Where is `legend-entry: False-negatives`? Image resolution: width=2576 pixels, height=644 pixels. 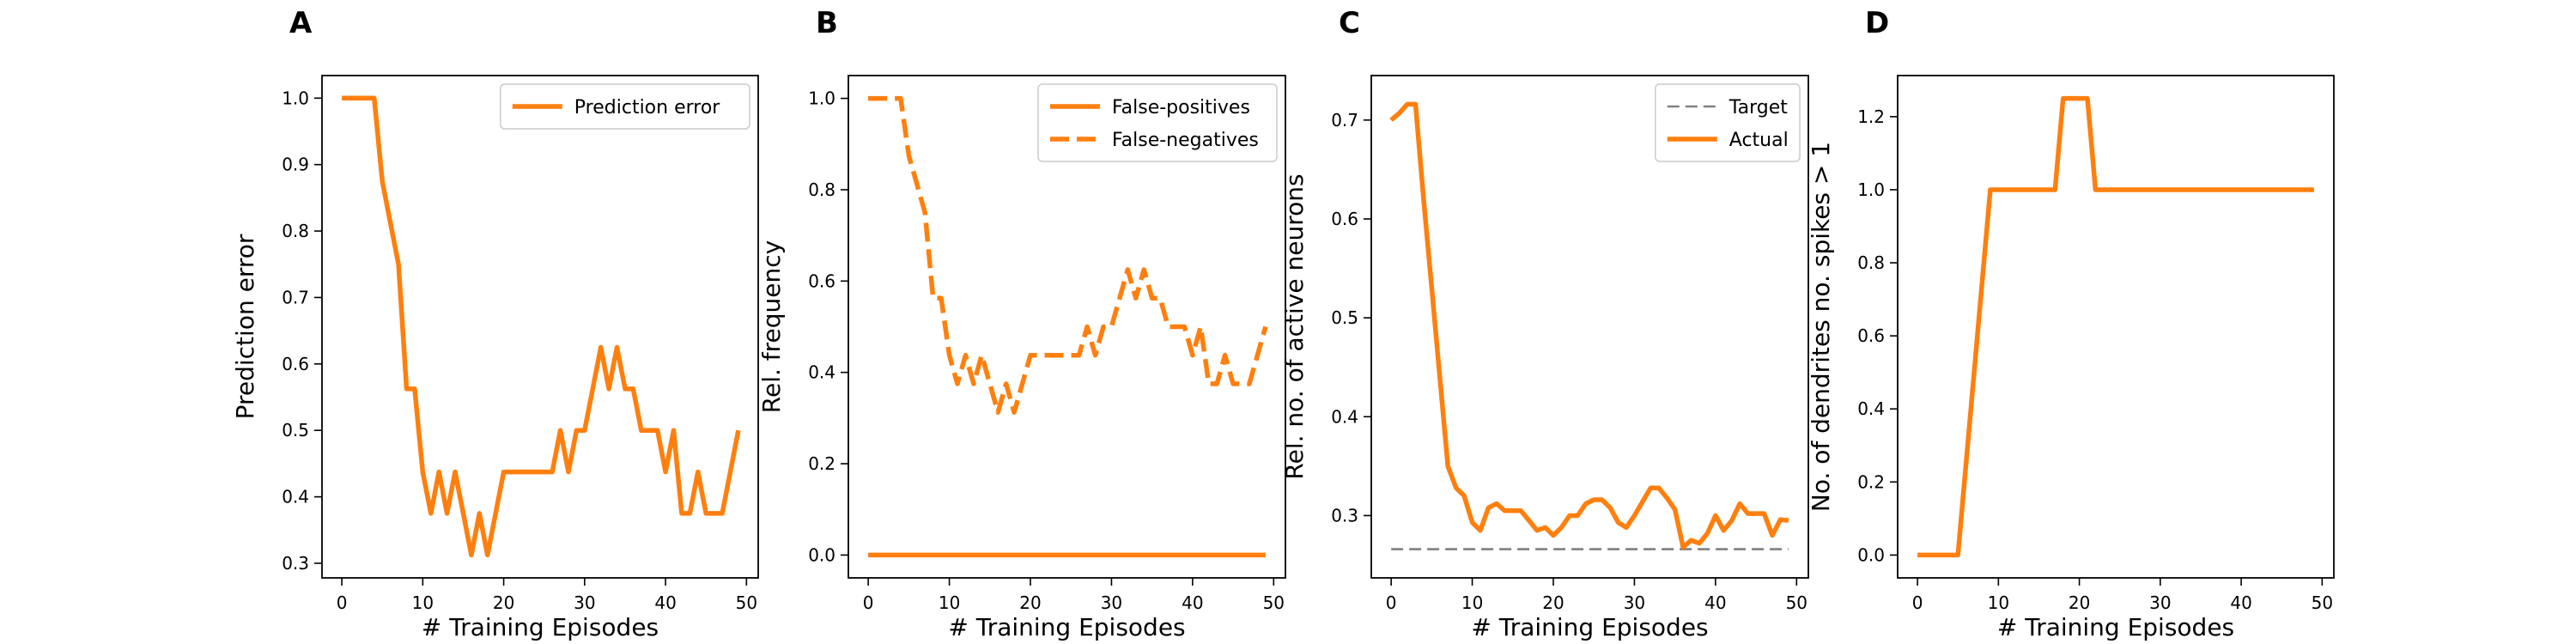
legend-entry: False-negatives is located at coordinates (1185, 140).